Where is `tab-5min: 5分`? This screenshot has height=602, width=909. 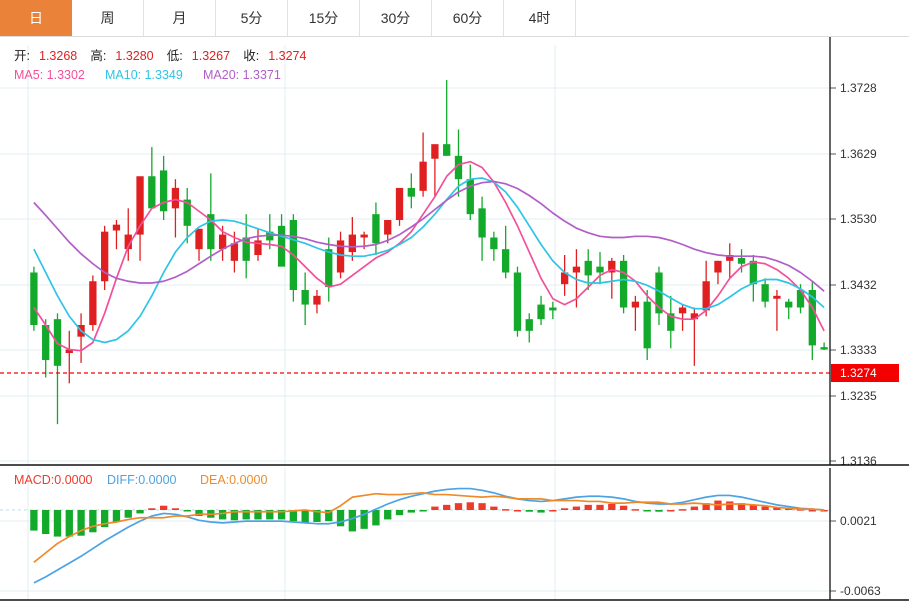 tab-5min: 5分 is located at coordinates (252, 18).